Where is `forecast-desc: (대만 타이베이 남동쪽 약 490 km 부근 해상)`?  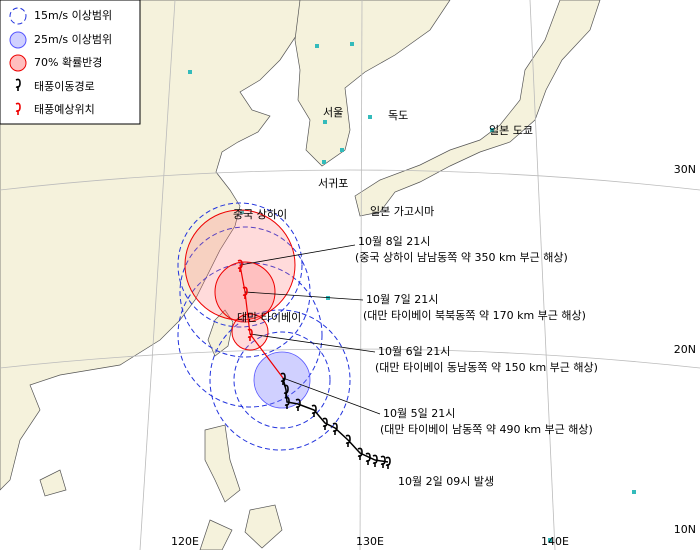
forecast-desc: (대만 타이베이 남동쪽 약 490 km 부근 해상) is located at coordinates (486, 429).